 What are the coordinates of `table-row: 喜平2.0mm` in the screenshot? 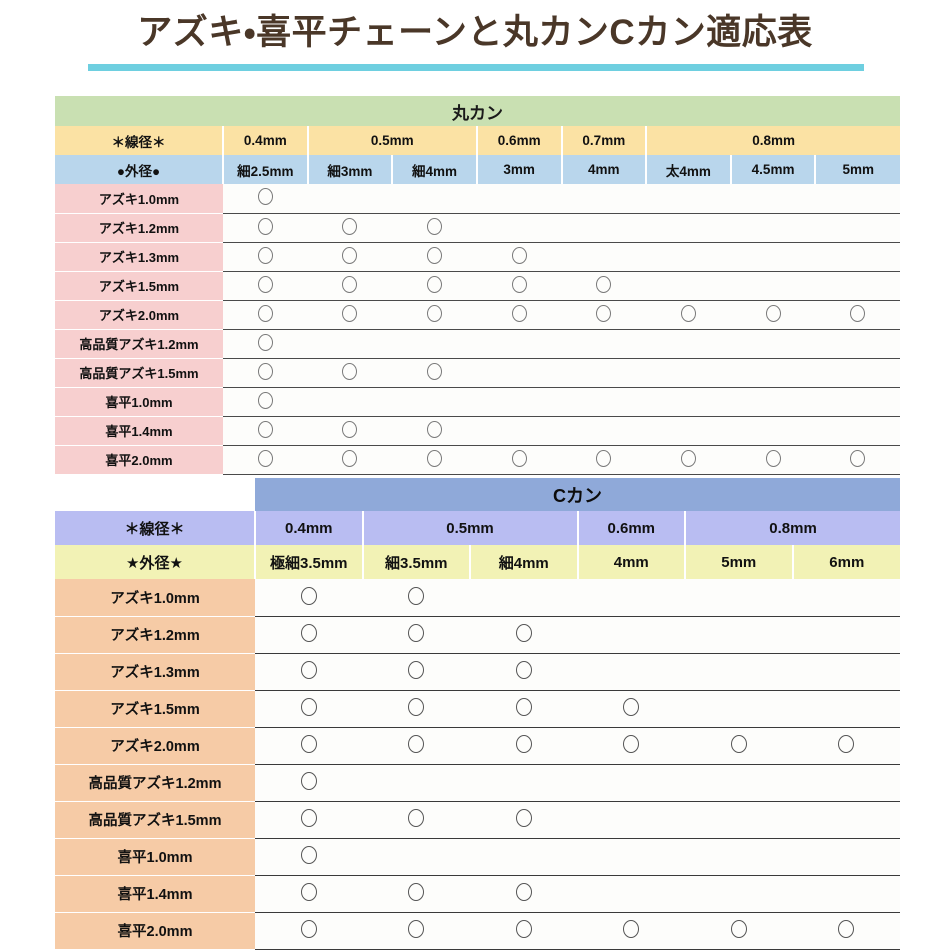 It's located at (478, 931).